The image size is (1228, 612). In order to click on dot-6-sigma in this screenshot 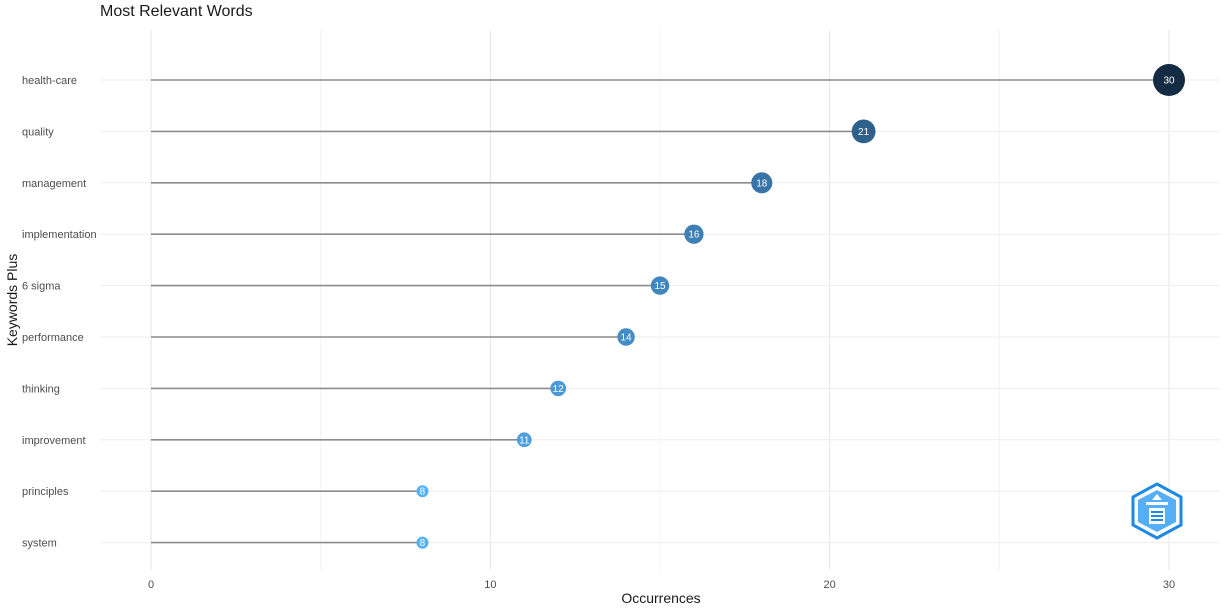, I will do `click(660, 285)`.